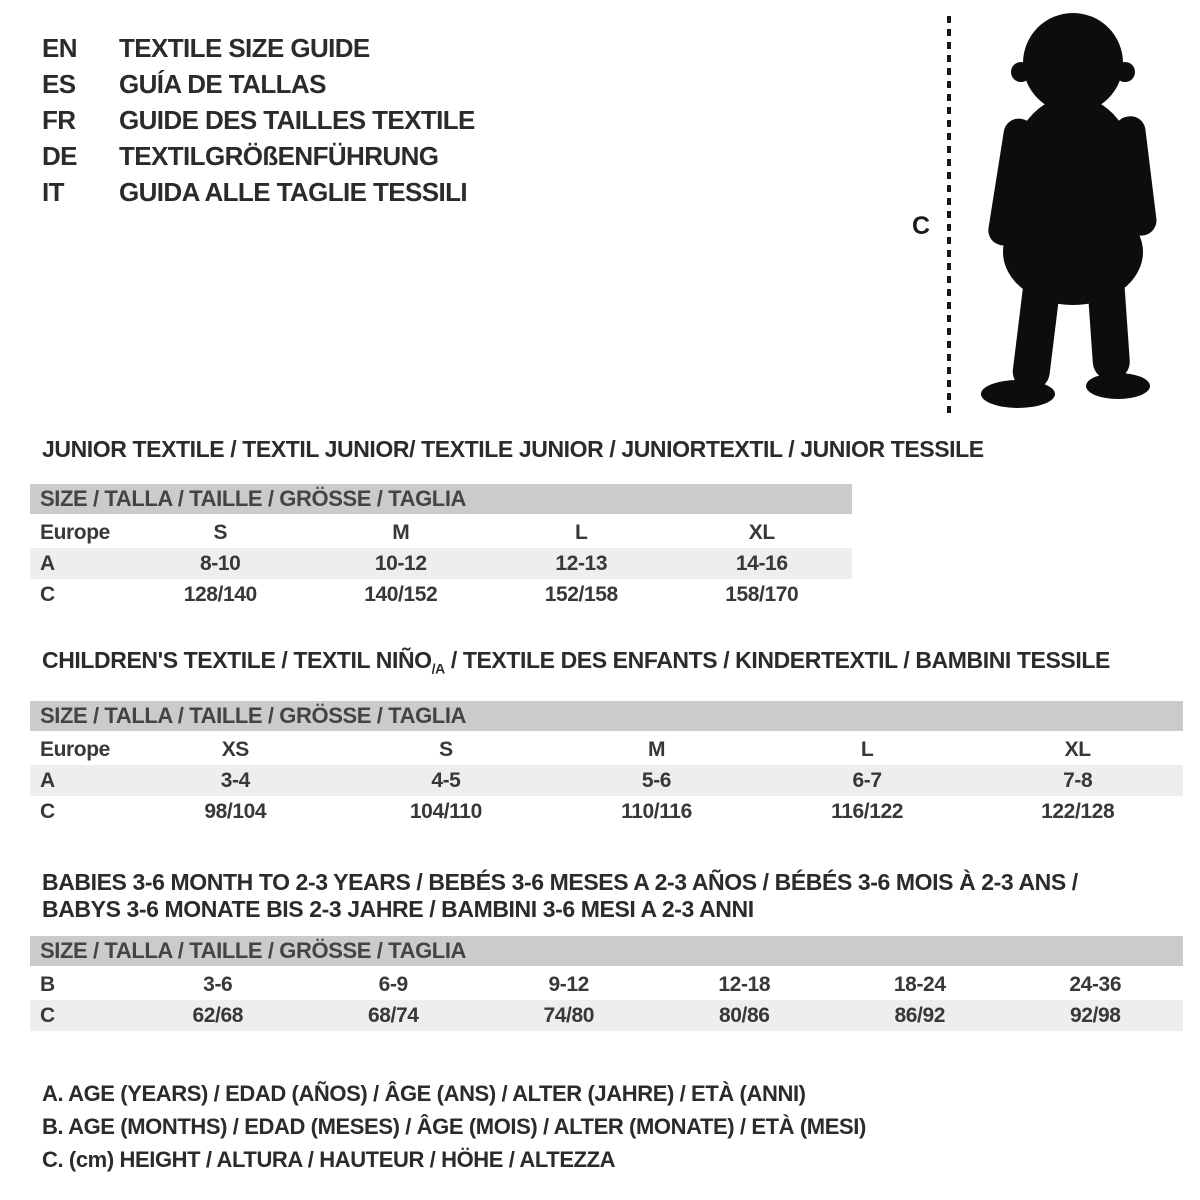 The width and height of the screenshot is (1200, 1200). Describe the element at coordinates (60, 47) in the screenshot. I see `lang-code: EN` at that location.